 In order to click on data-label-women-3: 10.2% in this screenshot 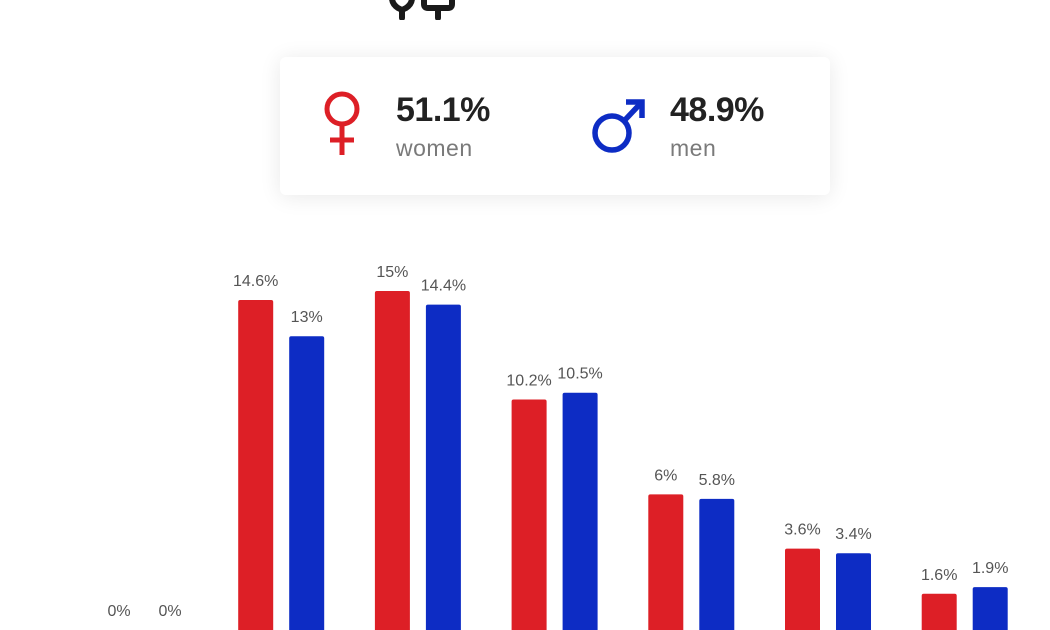, I will do `click(528, 381)`.